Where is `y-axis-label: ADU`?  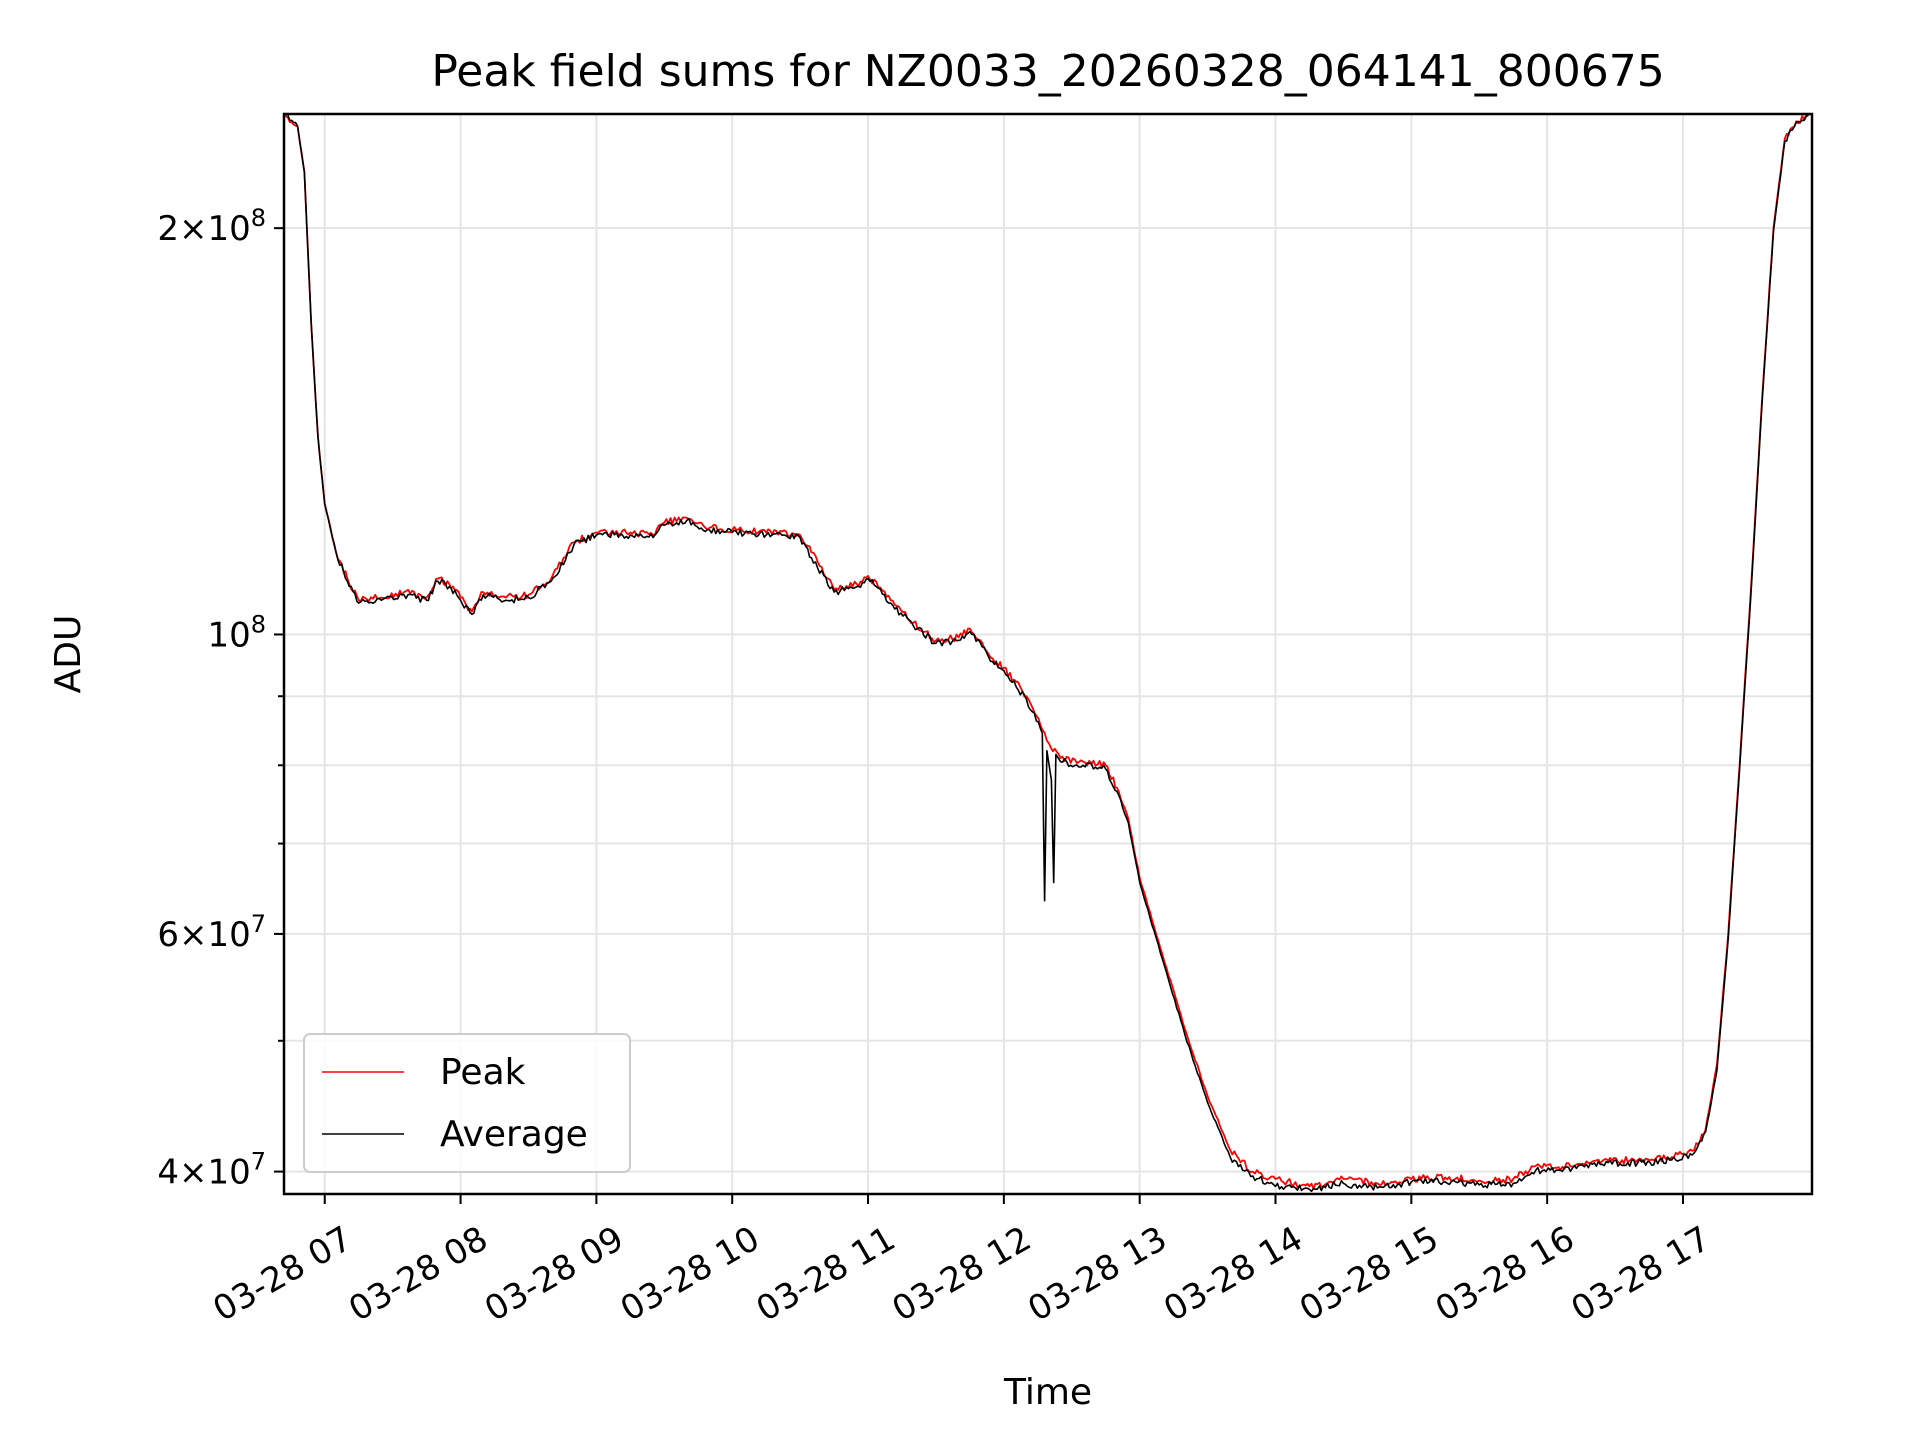
y-axis-label: ADU is located at coordinates (68, 654).